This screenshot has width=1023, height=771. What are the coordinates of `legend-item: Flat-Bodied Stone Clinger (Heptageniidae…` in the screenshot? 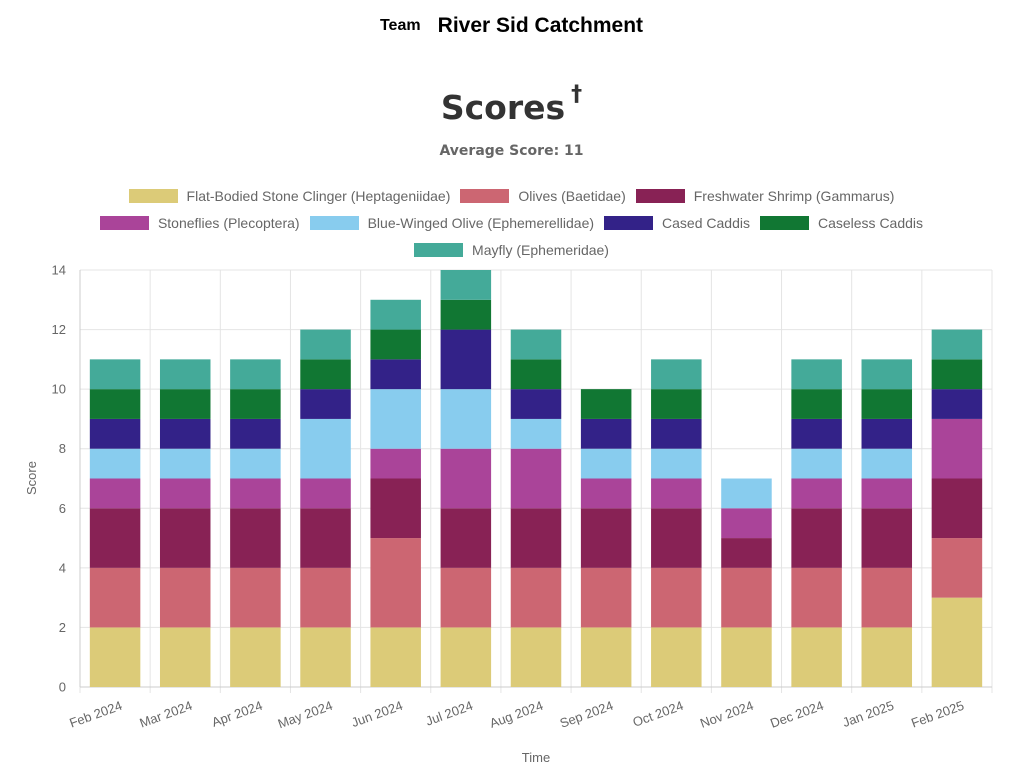 It's located at (289, 196).